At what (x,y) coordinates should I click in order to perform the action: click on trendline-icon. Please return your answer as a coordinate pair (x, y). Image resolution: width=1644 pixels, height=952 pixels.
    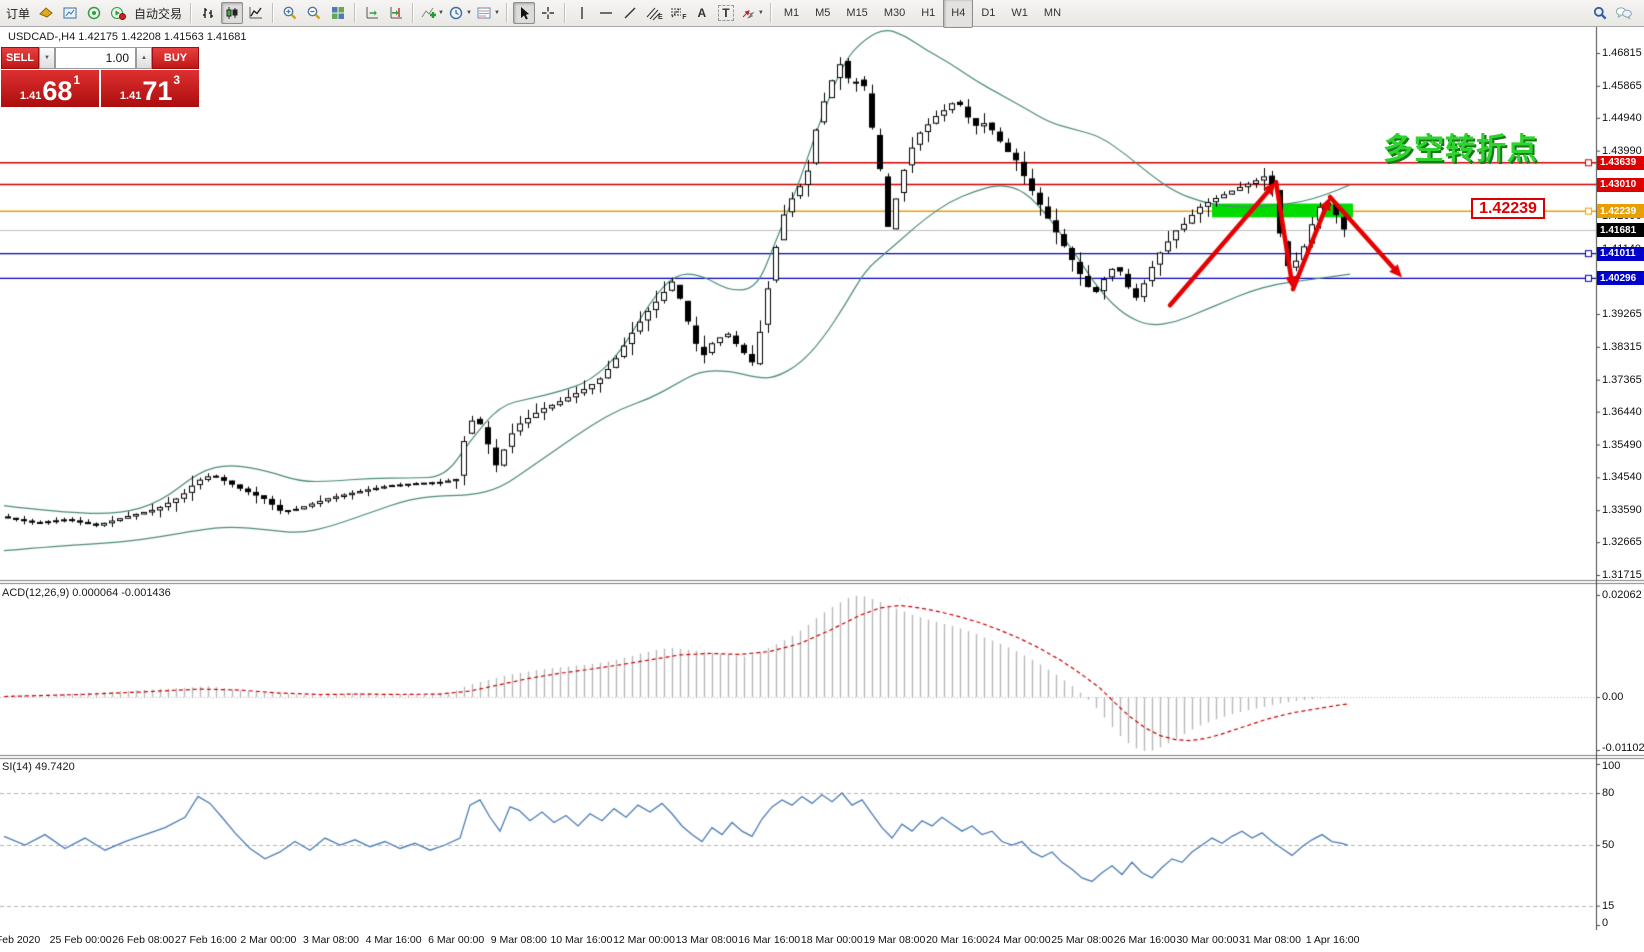
    Looking at the image, I should click on (630, 13).